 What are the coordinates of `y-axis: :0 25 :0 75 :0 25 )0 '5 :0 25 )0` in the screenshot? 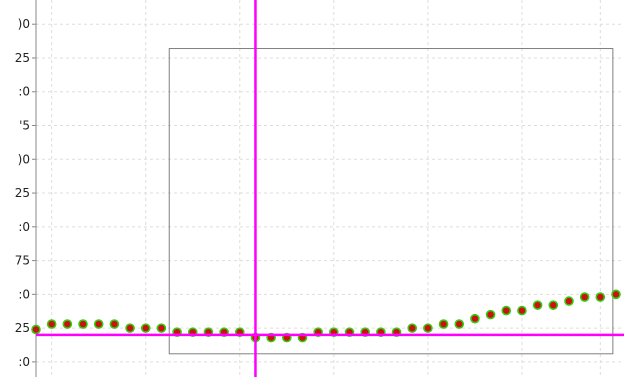 It's located at (26, 188).